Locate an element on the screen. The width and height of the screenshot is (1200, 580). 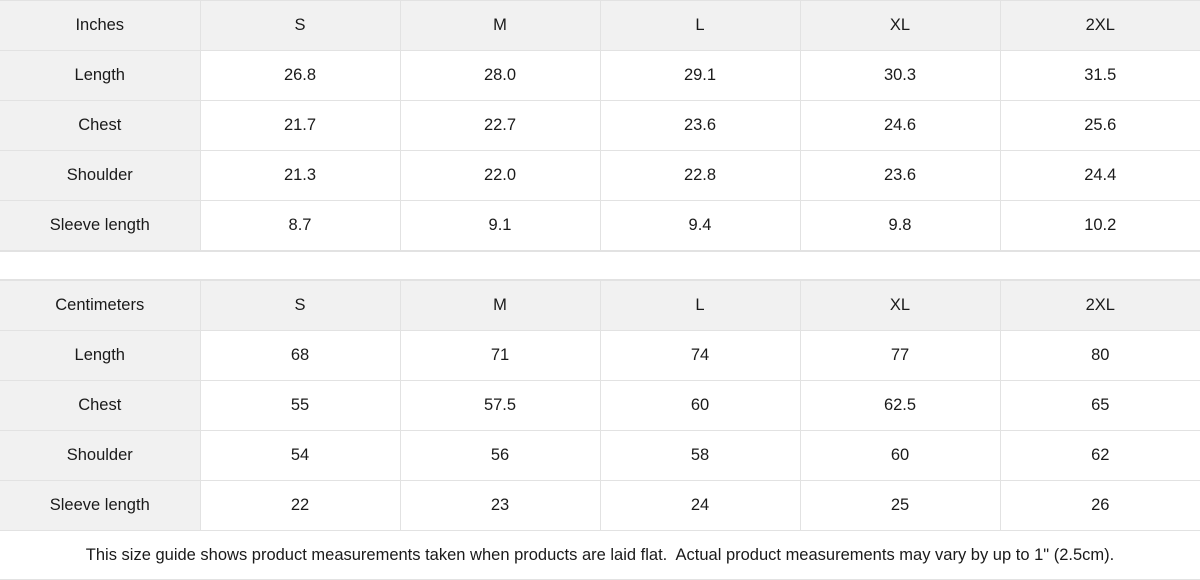
cell-length-l: 29.1 is located at coordinates (700, 75).